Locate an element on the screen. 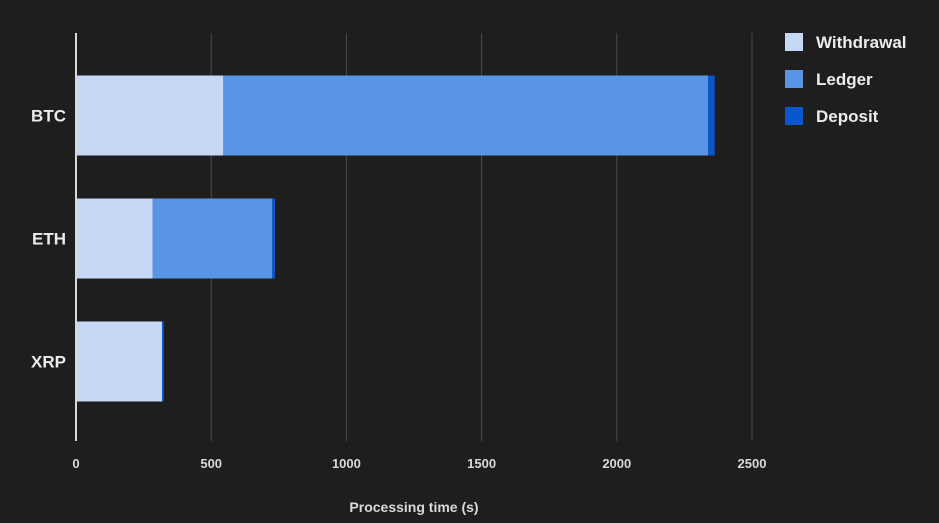  category-label: ETH is located at coordinates (49, 239).